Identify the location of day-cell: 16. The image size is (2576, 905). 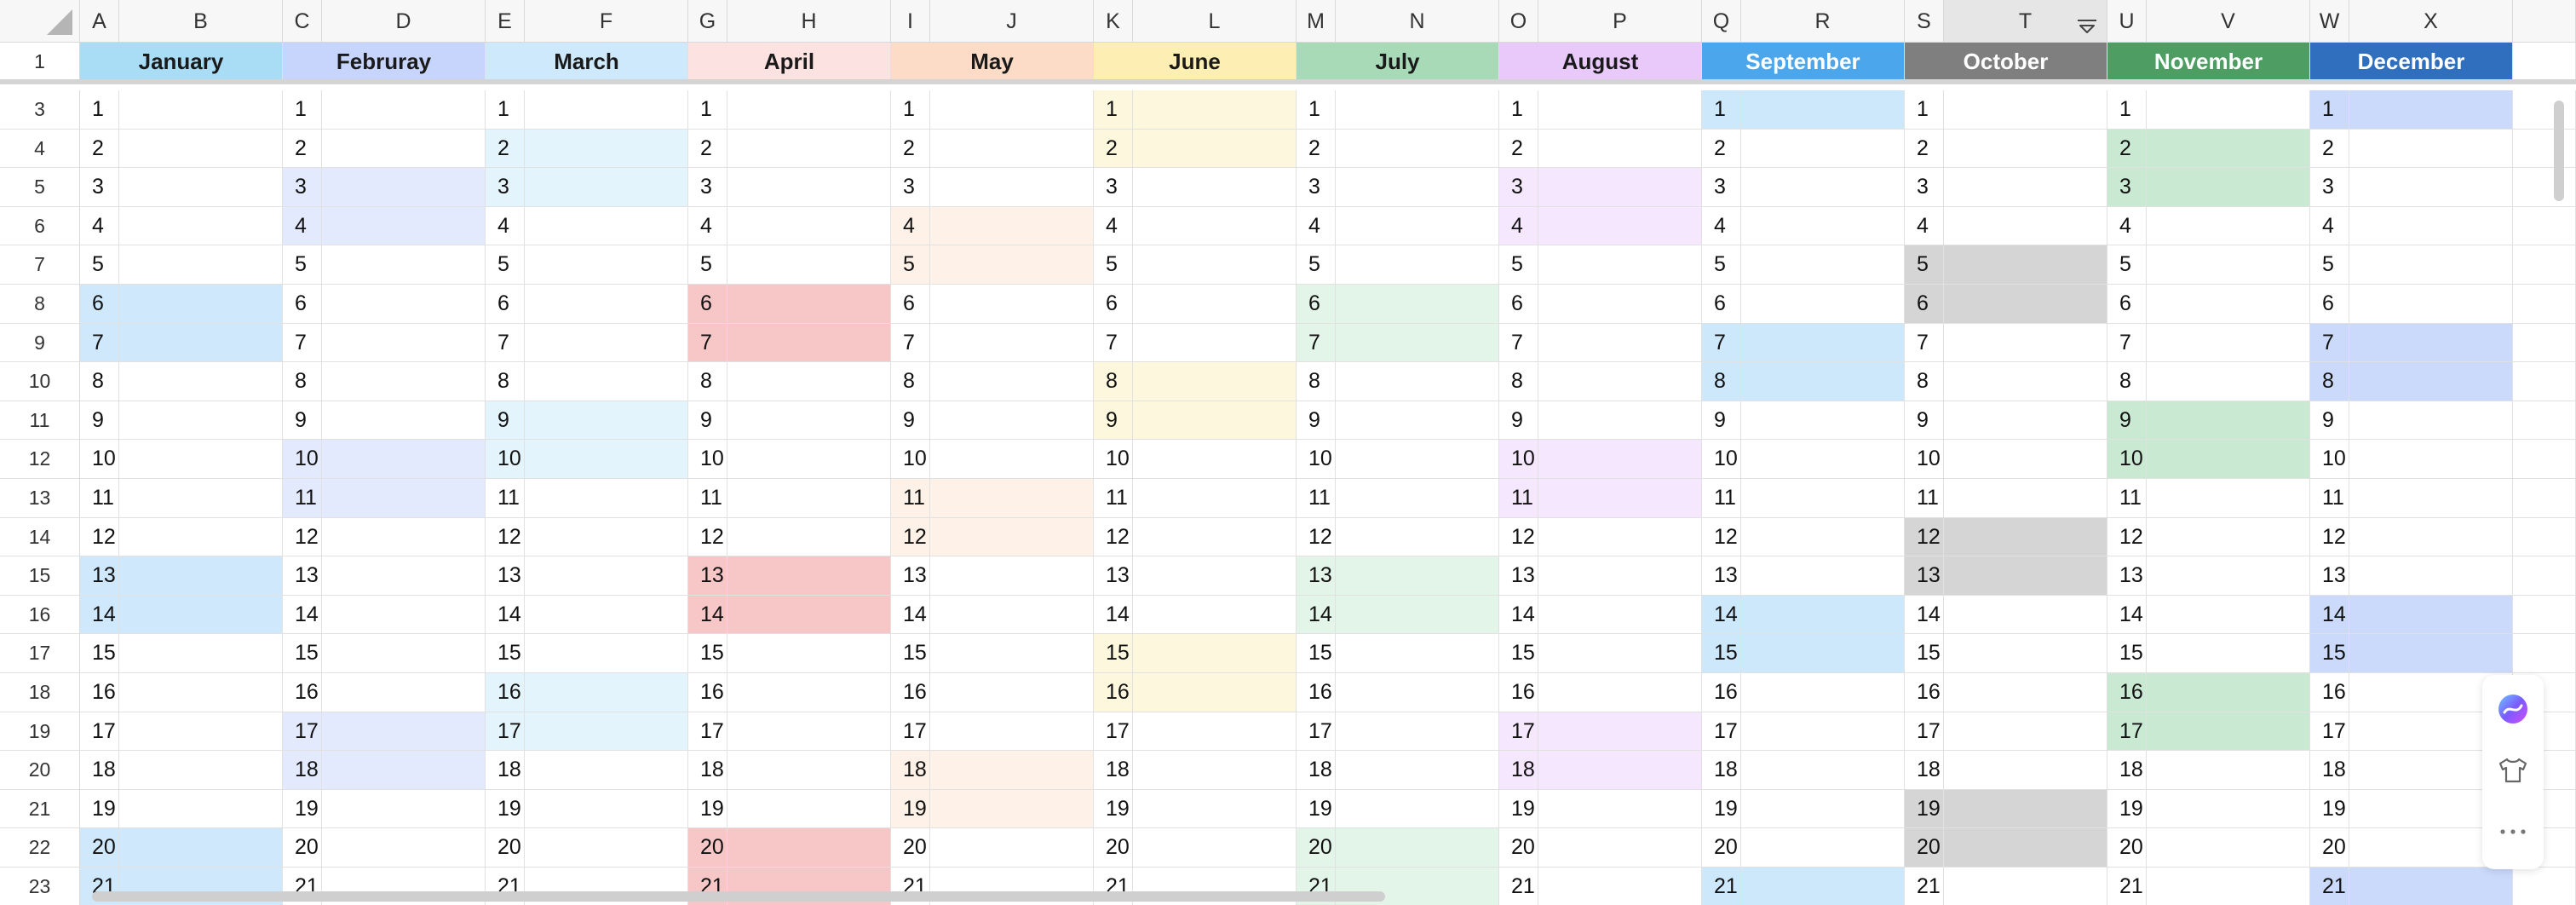
(1316, 692).